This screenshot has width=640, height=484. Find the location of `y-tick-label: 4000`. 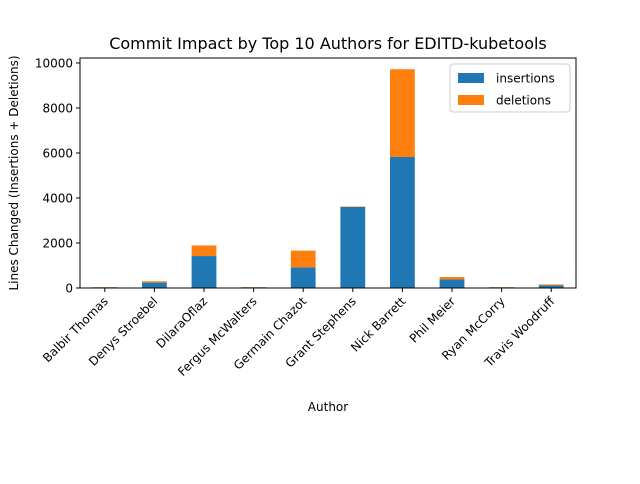

y-tick-label: 4000 is located at coordinates (57, 198).